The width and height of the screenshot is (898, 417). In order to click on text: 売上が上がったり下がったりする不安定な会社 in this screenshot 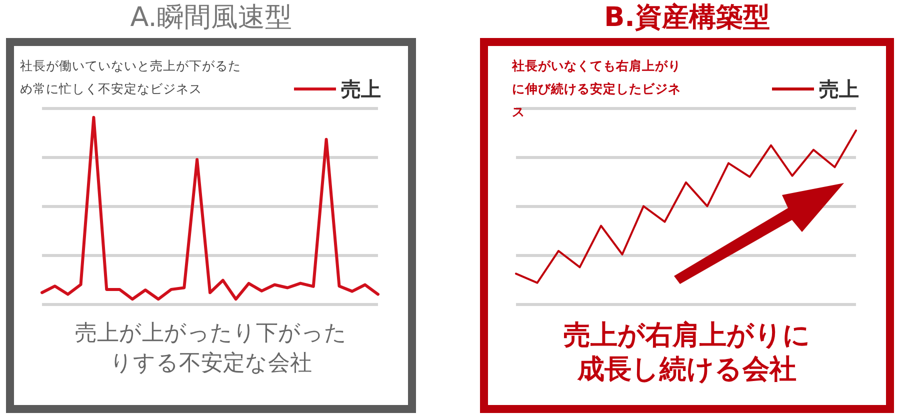, I will do `click(211, 349)`.